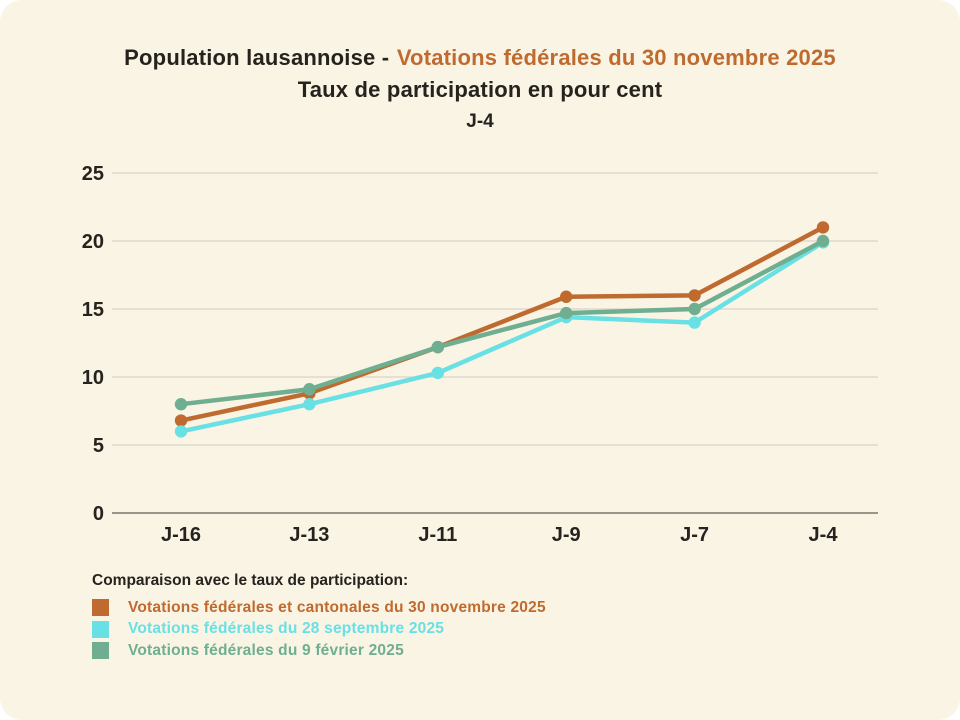 The image size is (960, 720). Describe the element at coordinates (100, 629) in the screenshot. I see `legend-swatch-cyan` at that location.